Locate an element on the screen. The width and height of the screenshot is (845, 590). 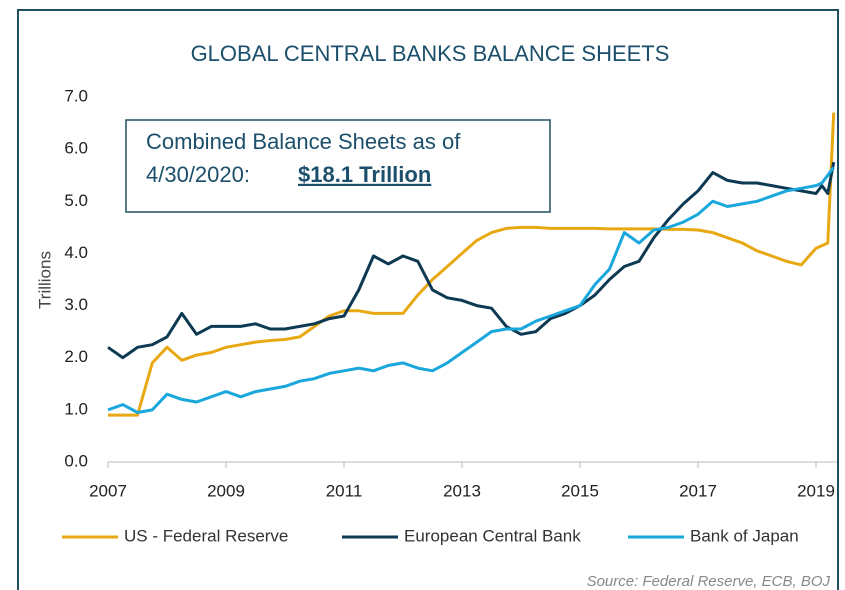
y-tick-label: 7.0 is located at coordinates (76, 95).